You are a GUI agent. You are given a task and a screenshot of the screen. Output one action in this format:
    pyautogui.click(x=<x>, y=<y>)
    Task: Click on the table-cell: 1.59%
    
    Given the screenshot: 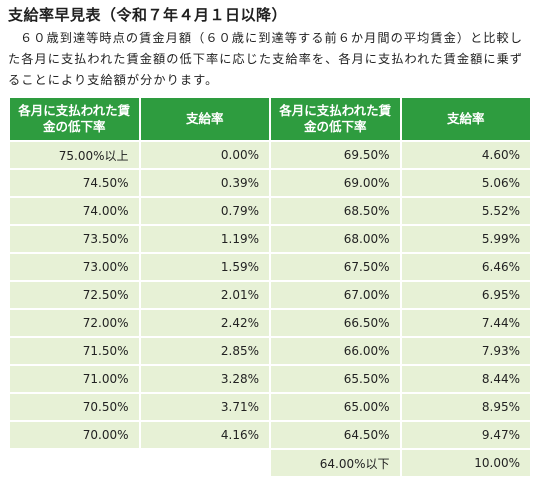 What is the action you would take?
    pyautogui.click(x=204, y=267)
    